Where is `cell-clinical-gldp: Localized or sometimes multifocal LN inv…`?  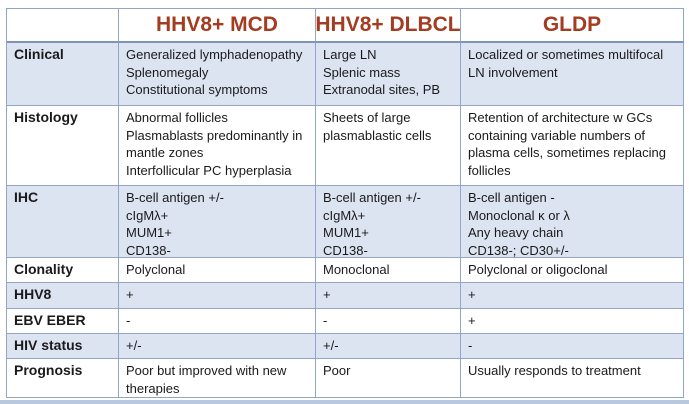
cell-clinical-gldp: Localized or sometimes multifocal LN inv… is located at coordinates (572, 74).